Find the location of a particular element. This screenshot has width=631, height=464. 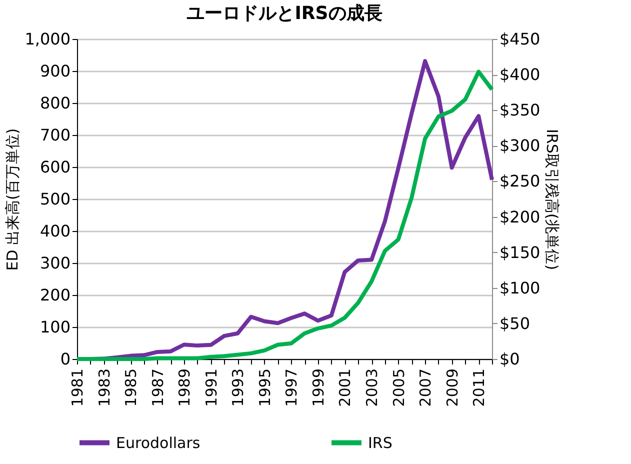

y-tick-label: 400 is located at coordinates (55, 231).